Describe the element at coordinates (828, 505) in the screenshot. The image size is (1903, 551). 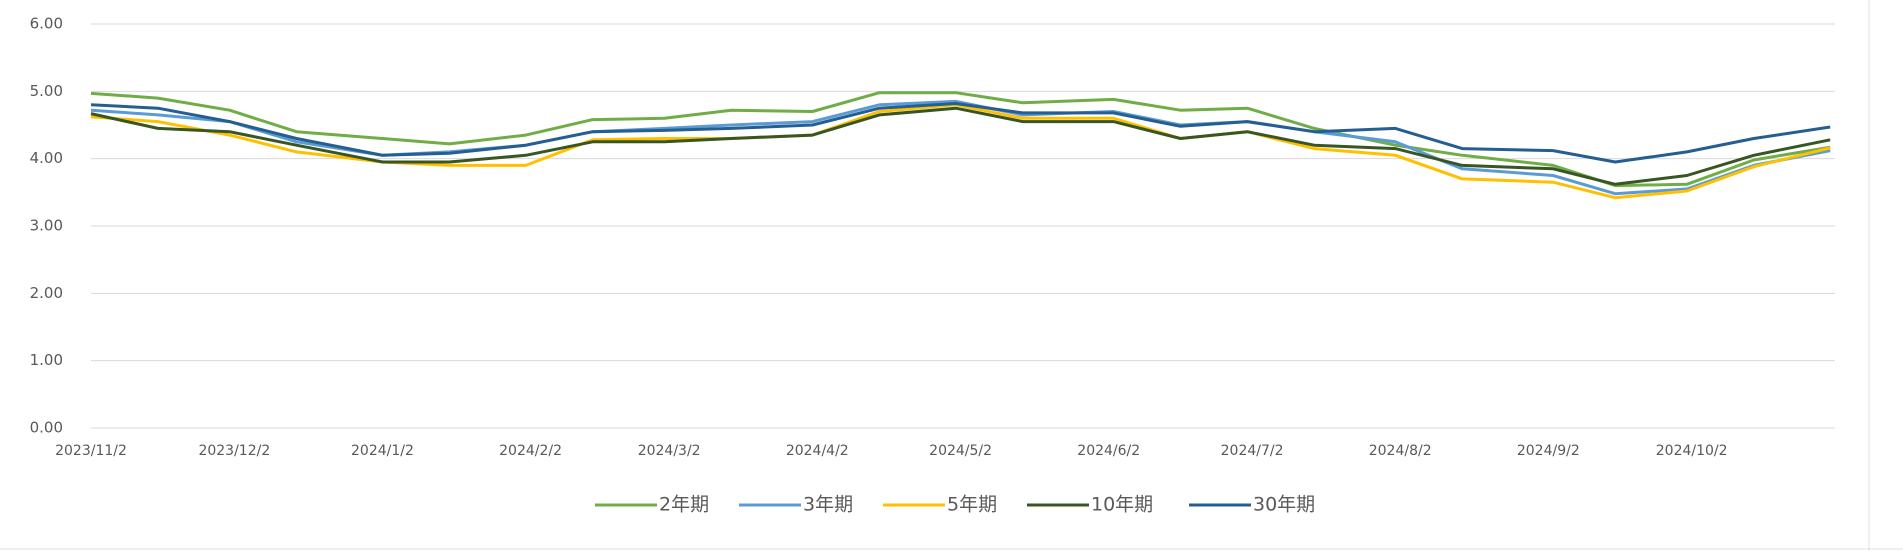
I see `legend-label: 3年期` at that location.